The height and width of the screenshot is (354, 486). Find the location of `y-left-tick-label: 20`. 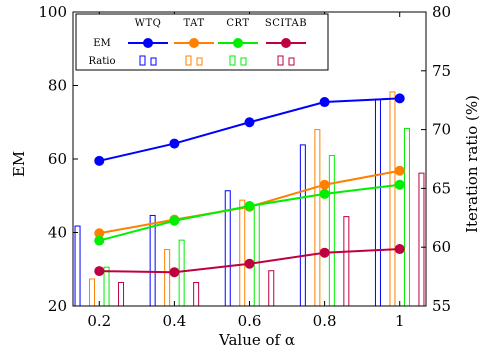

y-left-tick-label: 20 is located at coordinates (57, 306).